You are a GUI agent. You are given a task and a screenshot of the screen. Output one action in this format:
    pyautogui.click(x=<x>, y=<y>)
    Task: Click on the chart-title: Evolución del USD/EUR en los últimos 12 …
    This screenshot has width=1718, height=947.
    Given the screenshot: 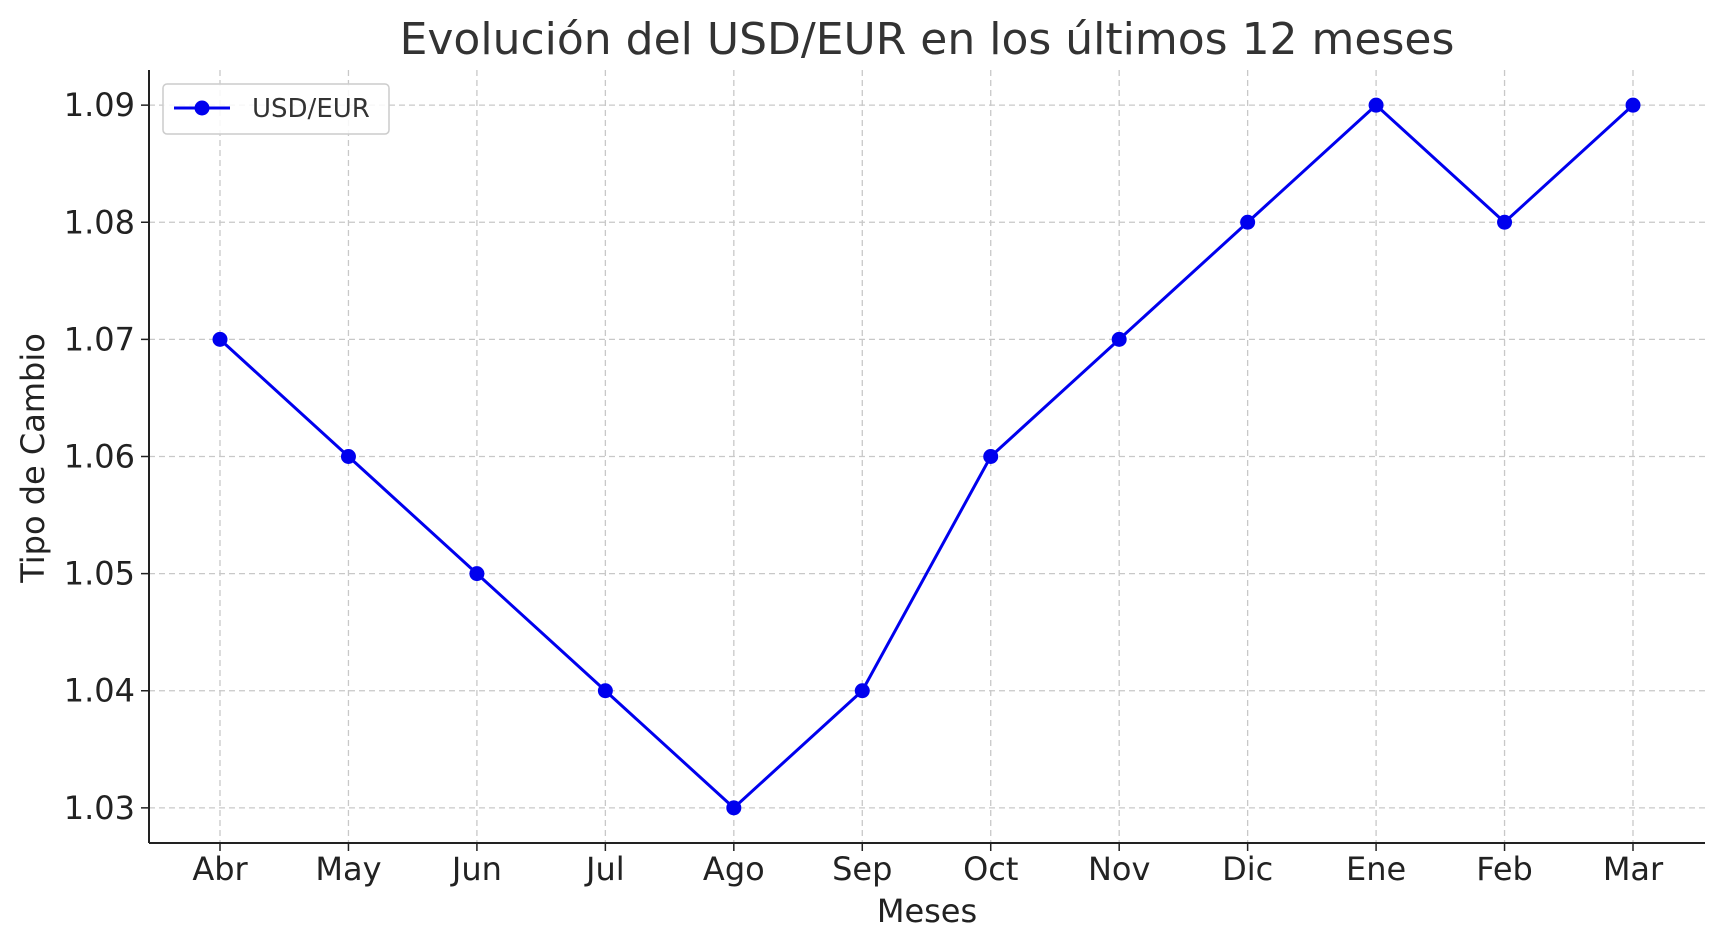 What is the action you would take?
    pyautogui.click(x=927, y=39)
    